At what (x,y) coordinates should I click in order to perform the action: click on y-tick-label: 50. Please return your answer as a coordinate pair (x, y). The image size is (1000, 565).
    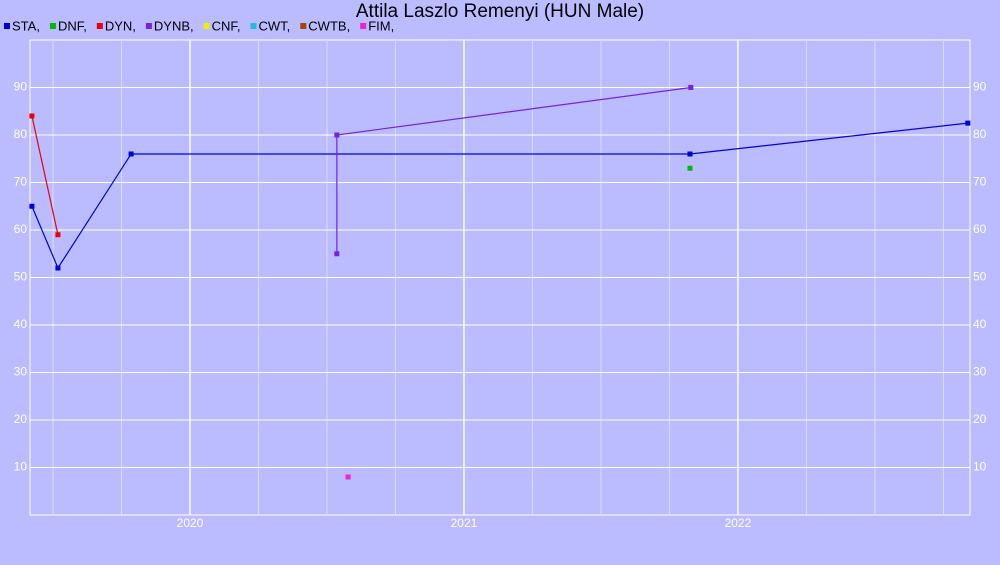
    Looking at the image, I should click on (21, 277).